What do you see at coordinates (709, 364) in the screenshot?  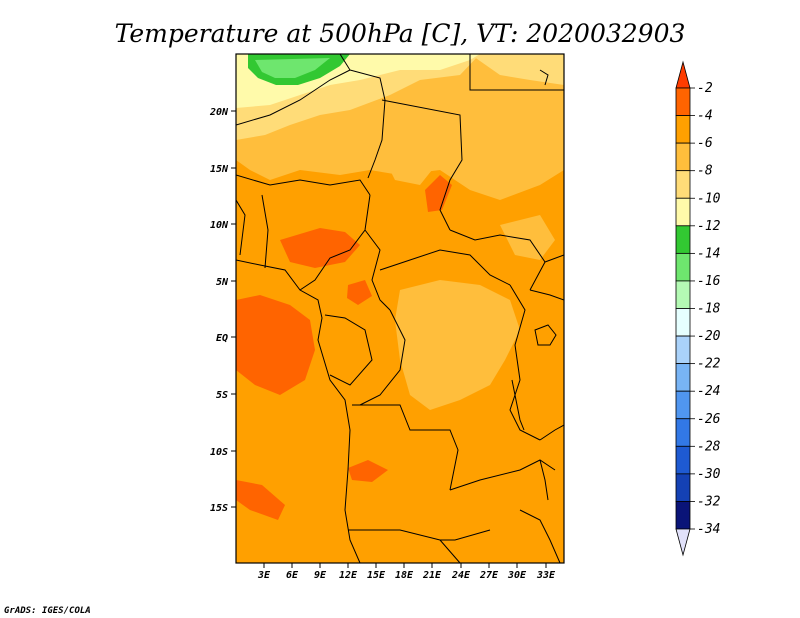 I see `colorbar-label: -22` at bounding box center [709, 364].